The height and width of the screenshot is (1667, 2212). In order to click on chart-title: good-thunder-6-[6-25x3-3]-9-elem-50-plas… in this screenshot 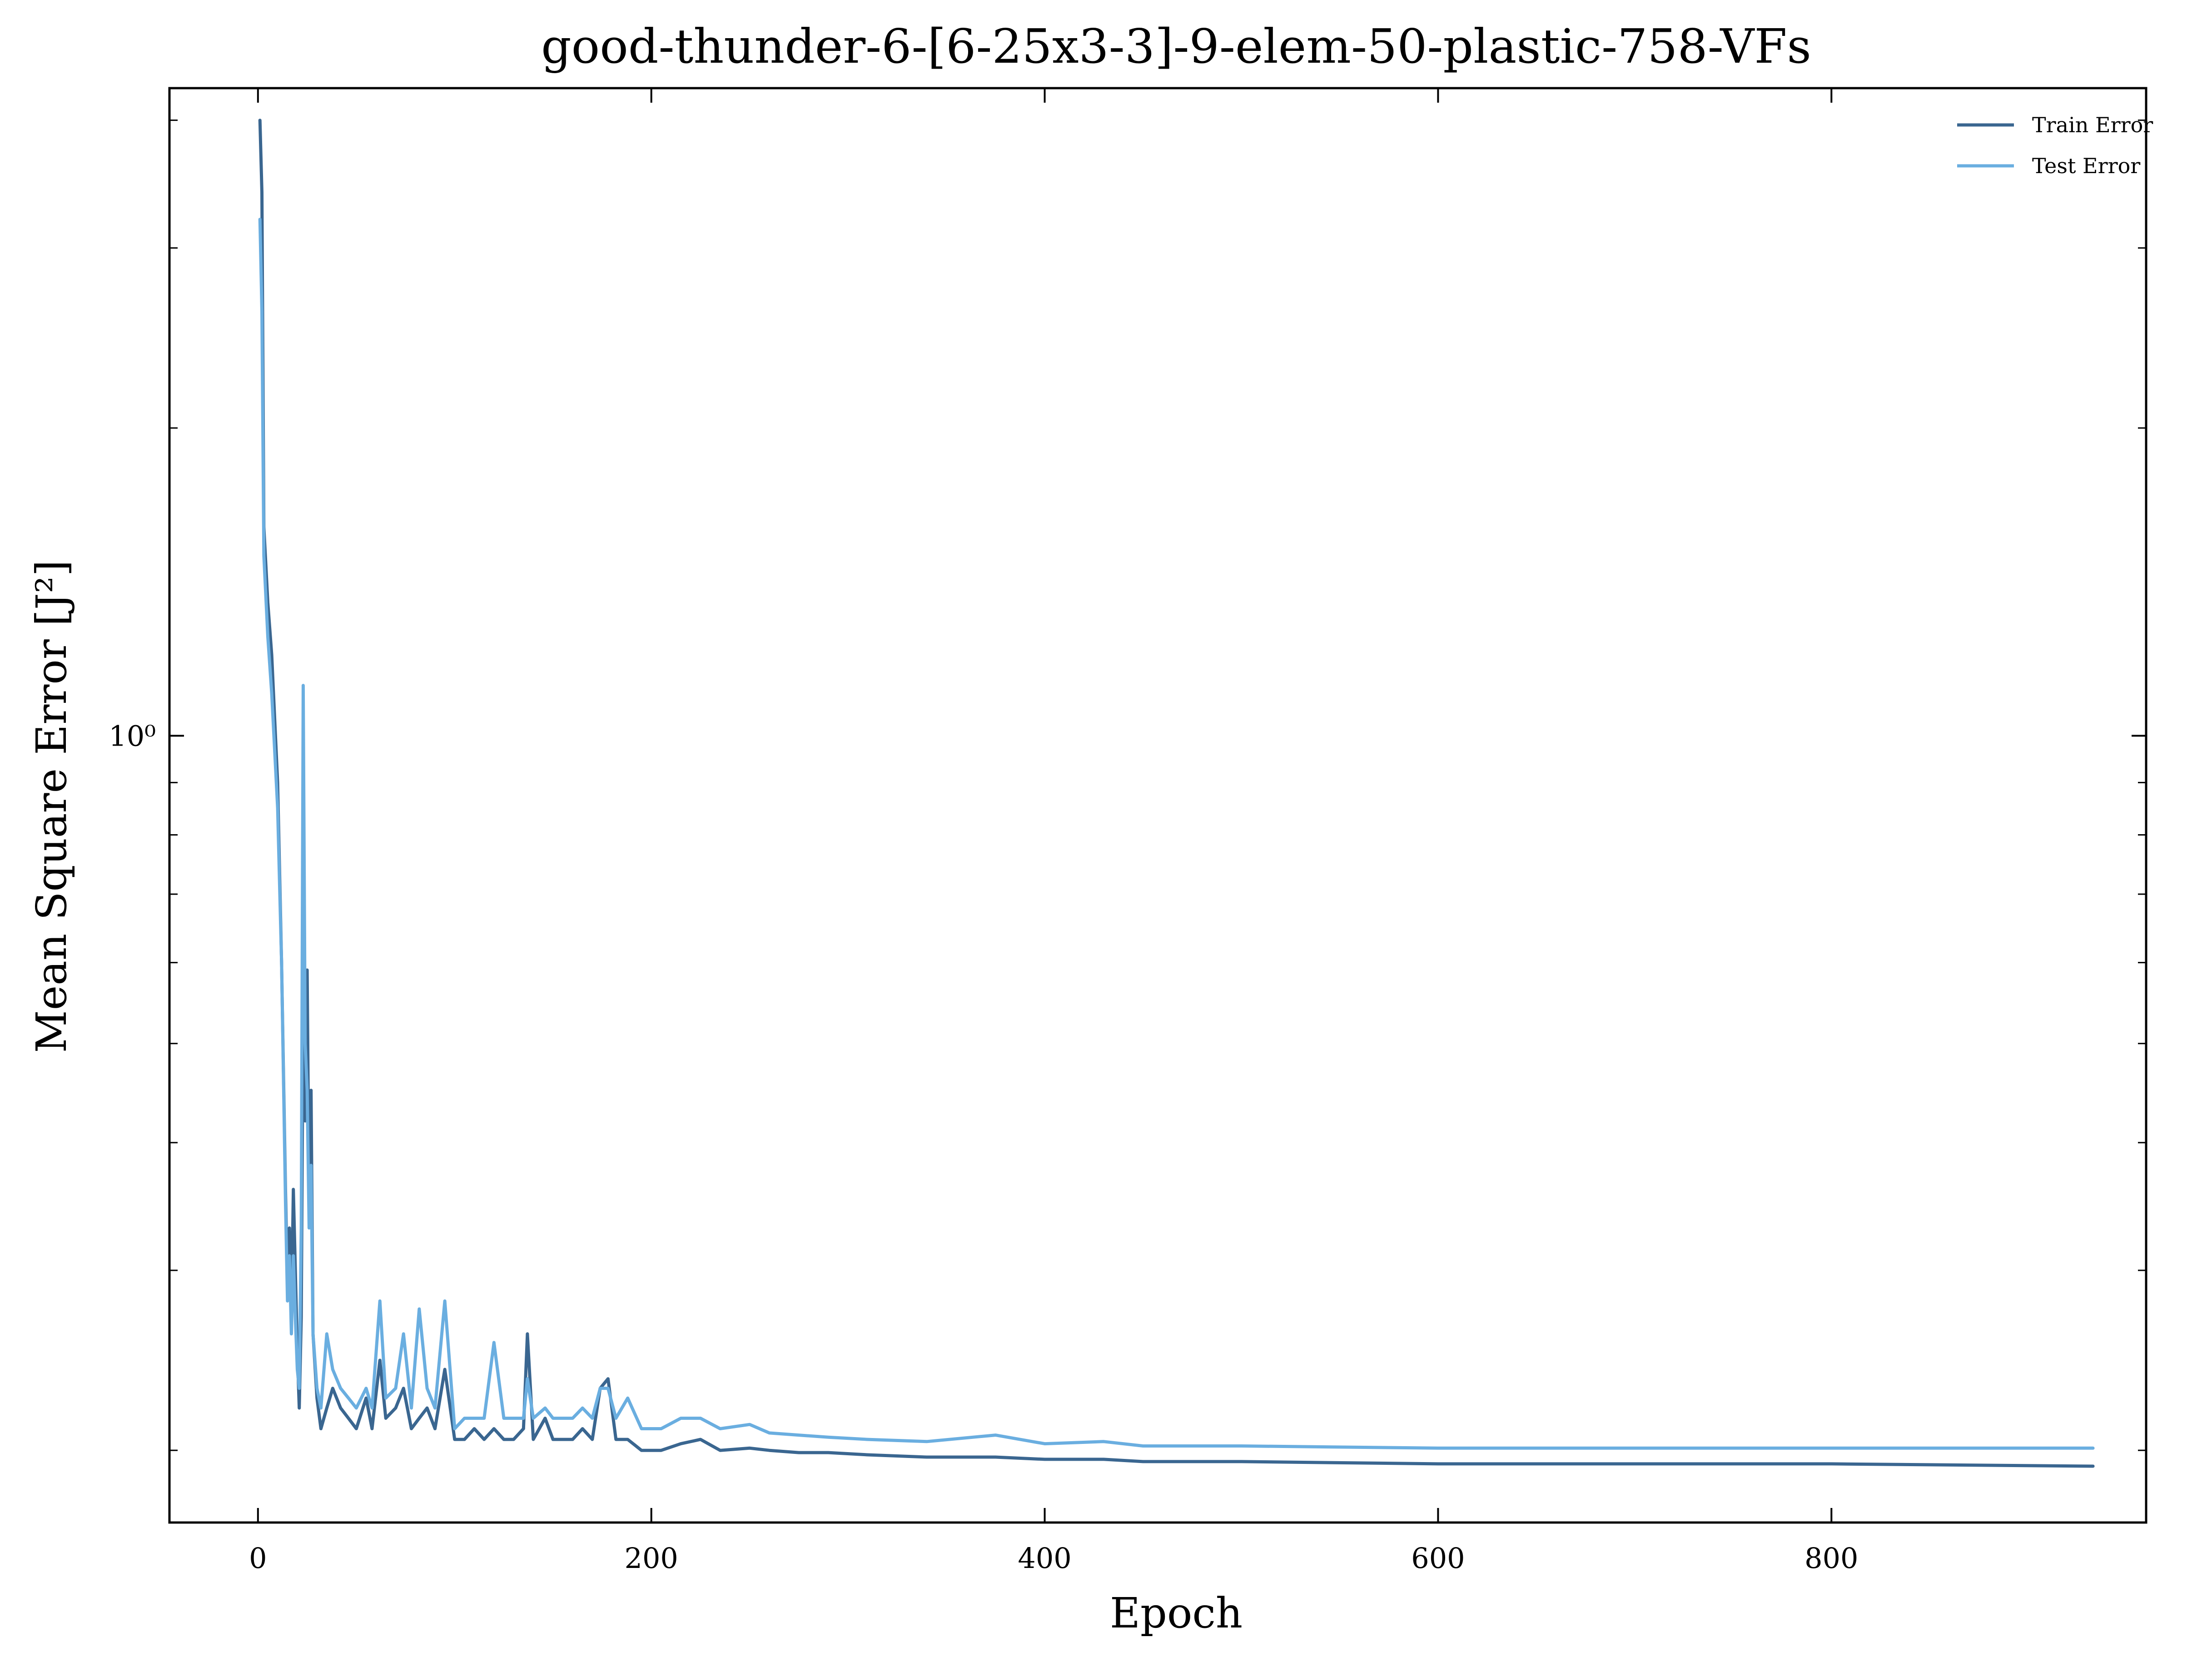, I will do `click(1176, 46)`.